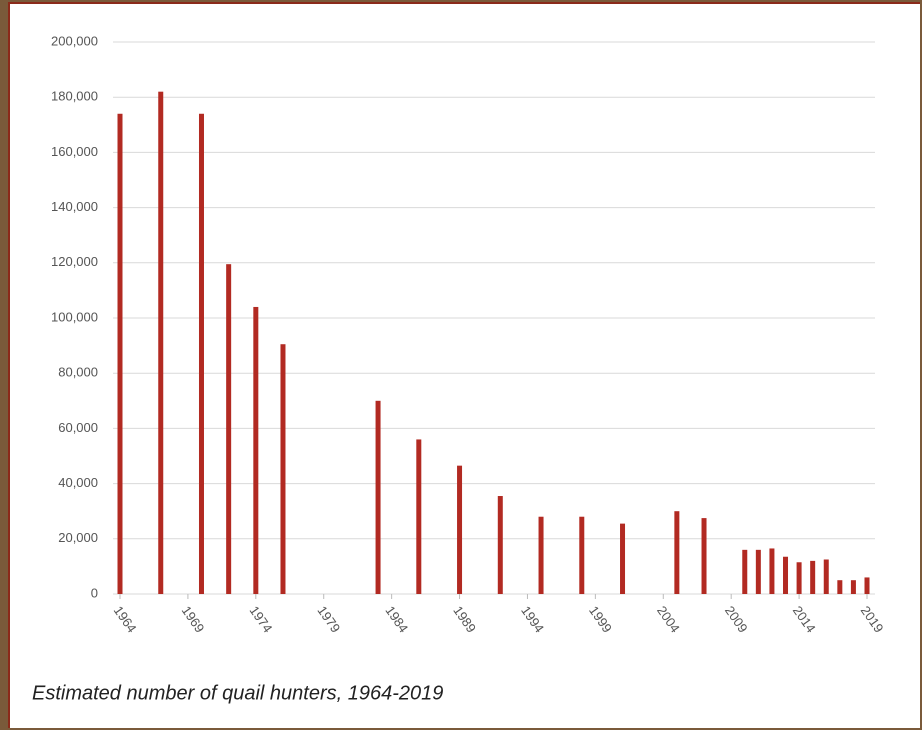  Describe the element at coordinates (532, 619) in the screenshot. I see `x-tick-label: 1994` at that location.